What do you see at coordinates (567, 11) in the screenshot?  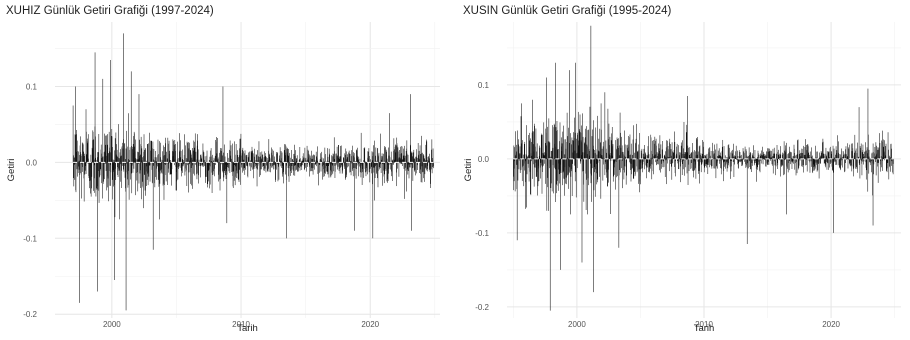 I see `chart-title: XUSIN Günlük Getiri Grafiği (1995-2024)` at bounding box center [567, 11].